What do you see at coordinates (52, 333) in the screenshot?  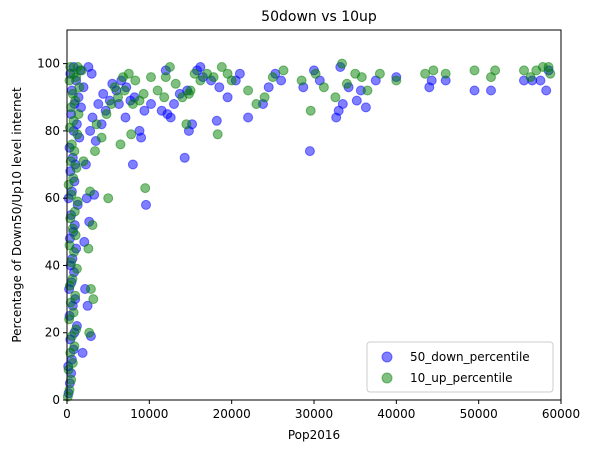 I see `y-tick-label-1: 20` at bounding box center [52, 333].